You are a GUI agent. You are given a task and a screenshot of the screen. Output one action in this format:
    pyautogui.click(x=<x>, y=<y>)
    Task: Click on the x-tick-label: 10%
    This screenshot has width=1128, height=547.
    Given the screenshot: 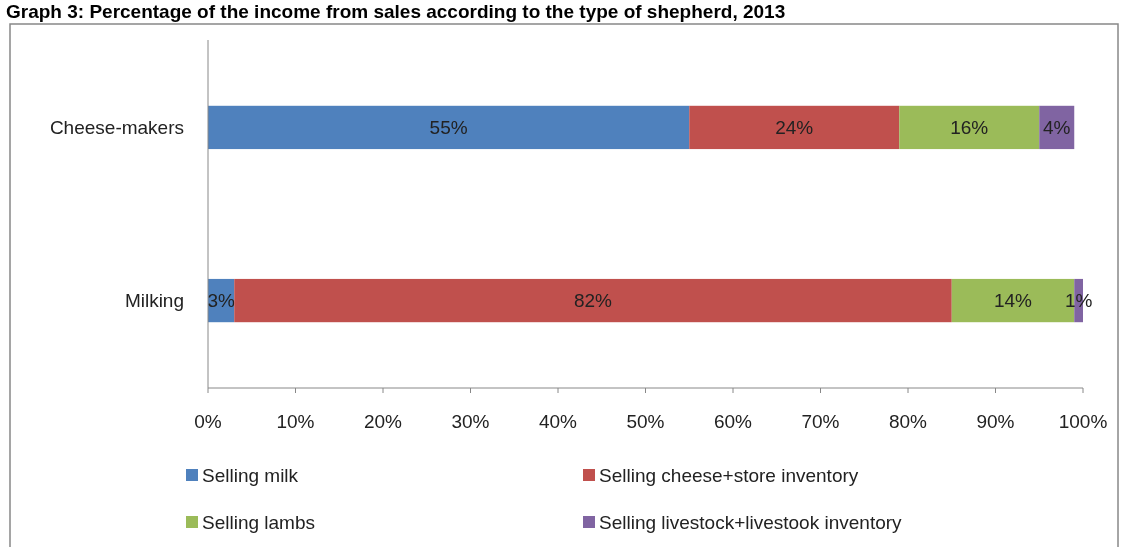 What is the action you would take?
    pyautogui.click(x=295, y=421)
    